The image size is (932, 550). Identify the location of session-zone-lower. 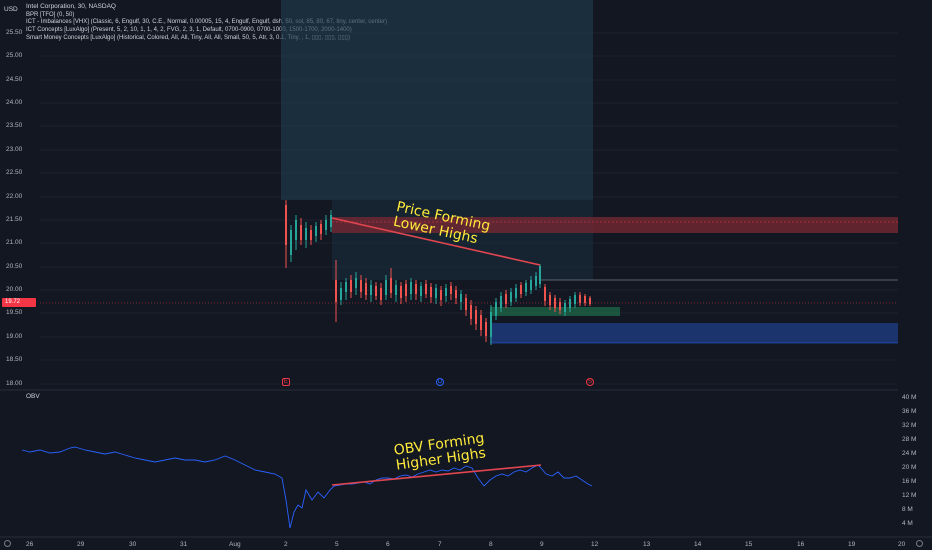
(462, 240).